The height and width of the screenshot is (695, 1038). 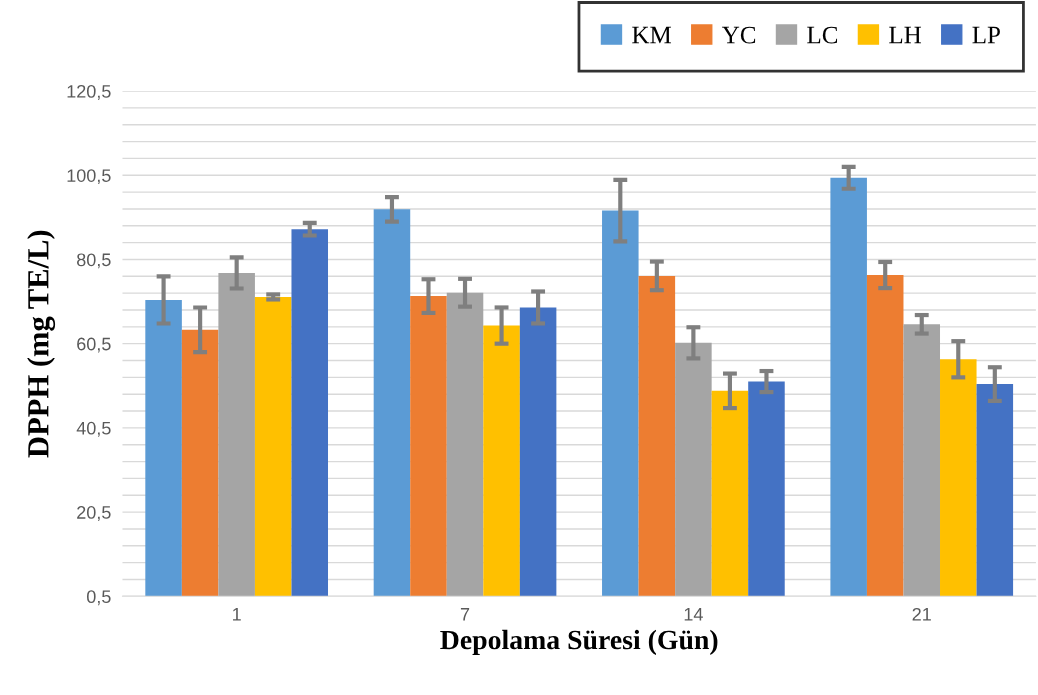 What do you see at coordinates (465, 614) in the screenshot?
I see `x-tick-label: 7` at bounding box center [465, 614].